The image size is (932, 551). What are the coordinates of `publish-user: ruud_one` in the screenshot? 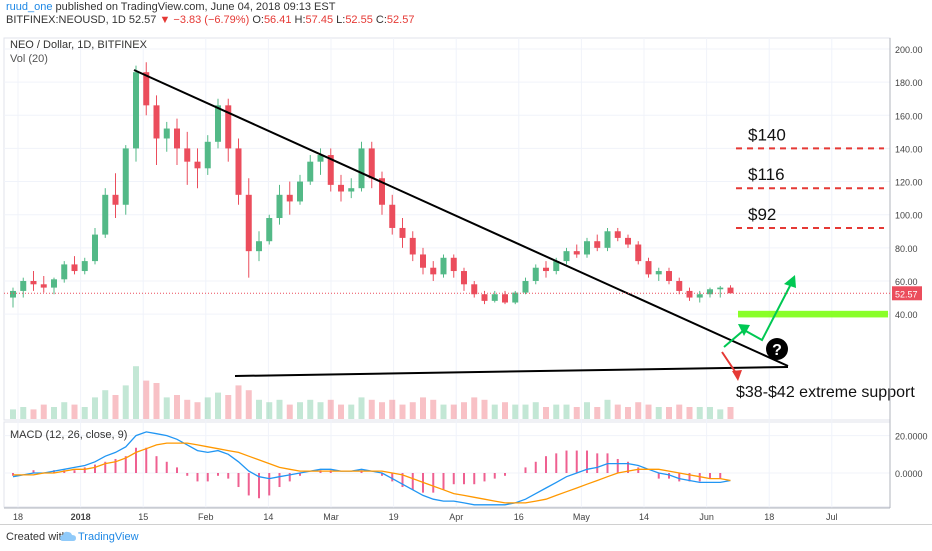 It's located at (29, 7).